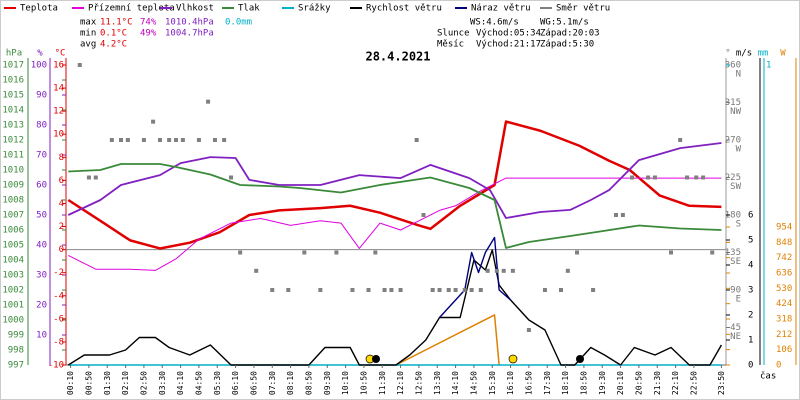 This screenshot has height=400, width=800. Describe the element at coordinates (272, 383) in the screenshot. I see `x-tick-label: 07:30` at that location.